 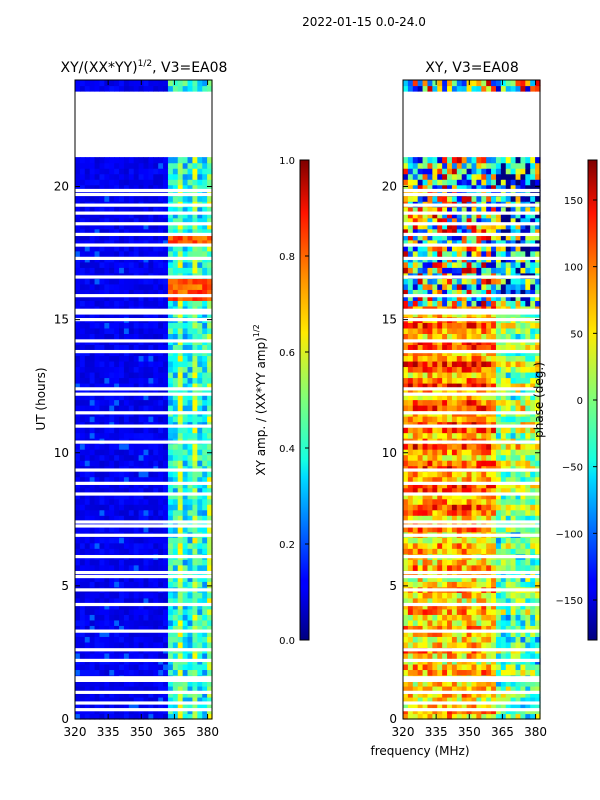 What do you see at coordinates (61, 187) in the screenshot?
I see `y-tick-label: 20` at bounding box center [61, 187].